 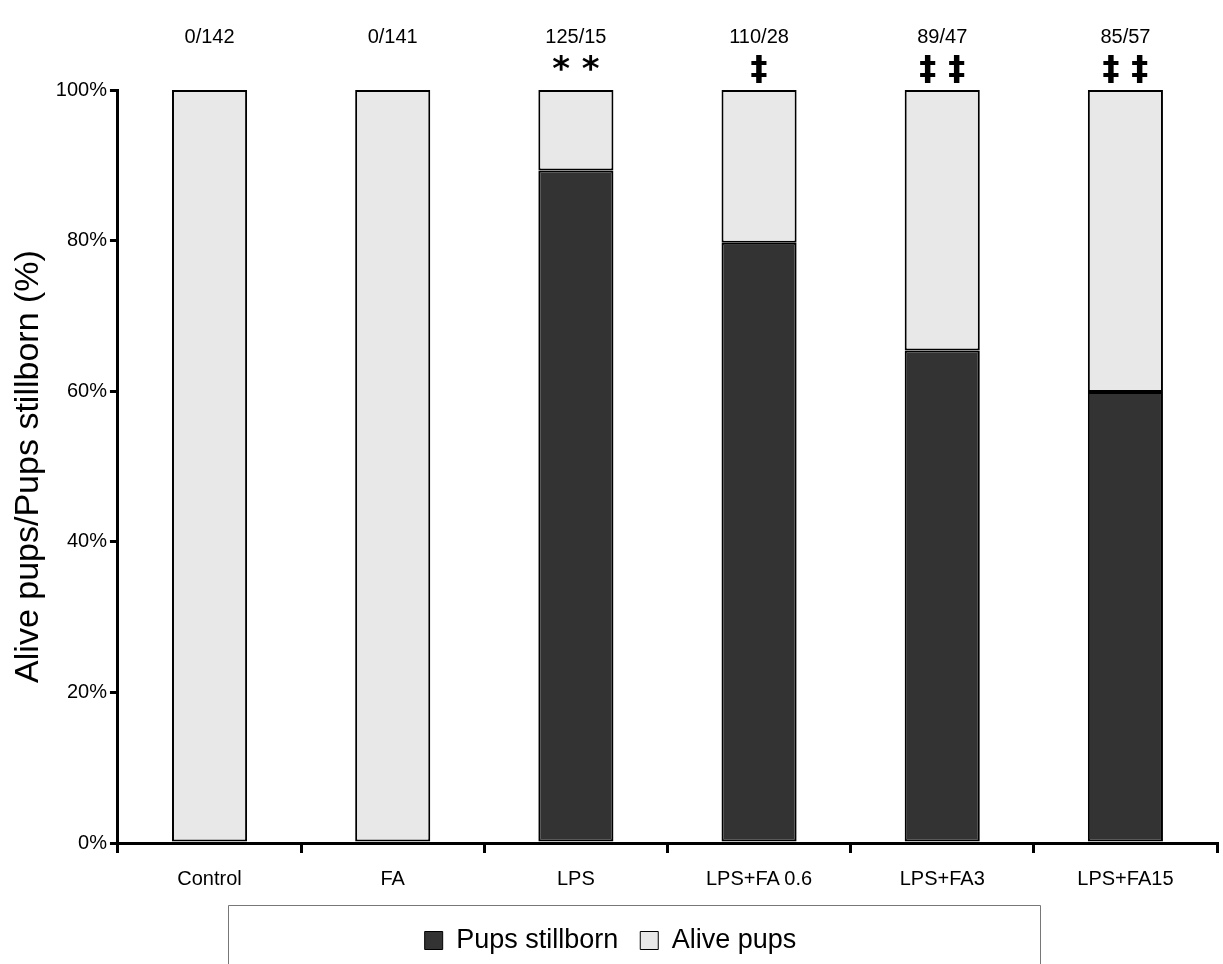 What do you see at coordinates (942, 35) in the screenshot?
I see `text: 89/47` at bounding box center [942, 35].